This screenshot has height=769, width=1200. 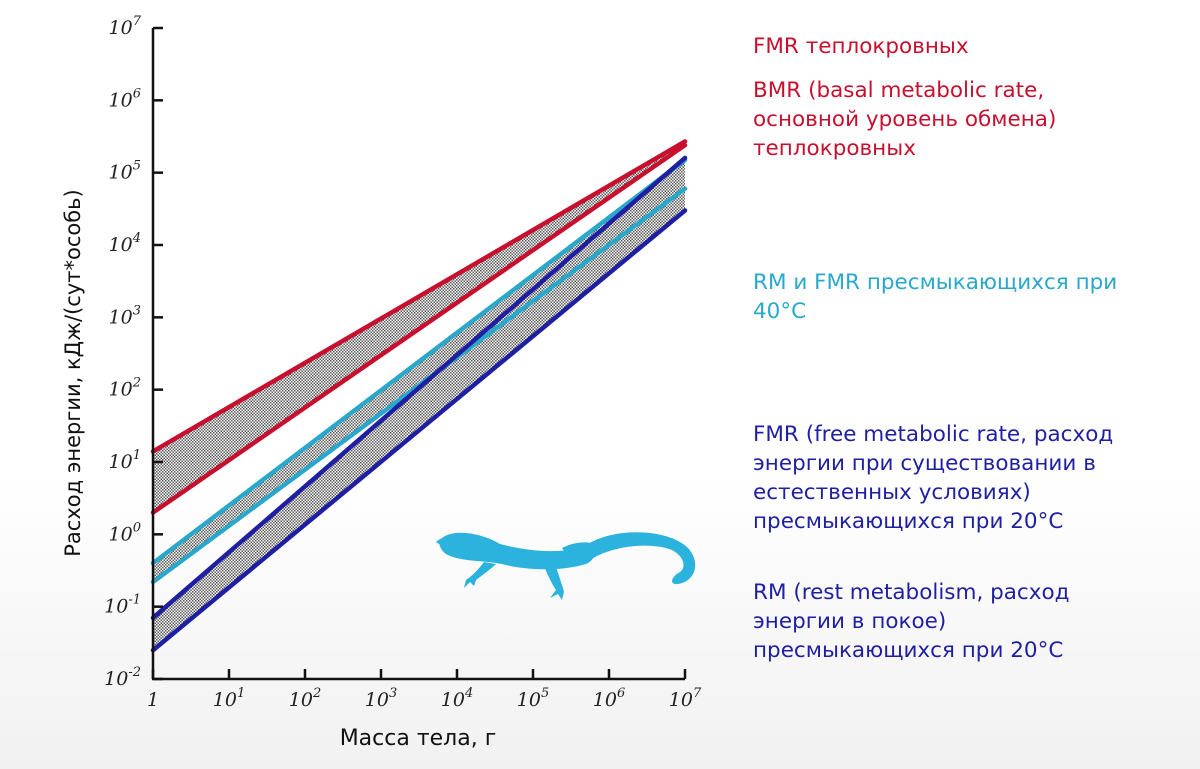 I want to click on y-tick-label: 10⁴, so click(x=125, y=243).